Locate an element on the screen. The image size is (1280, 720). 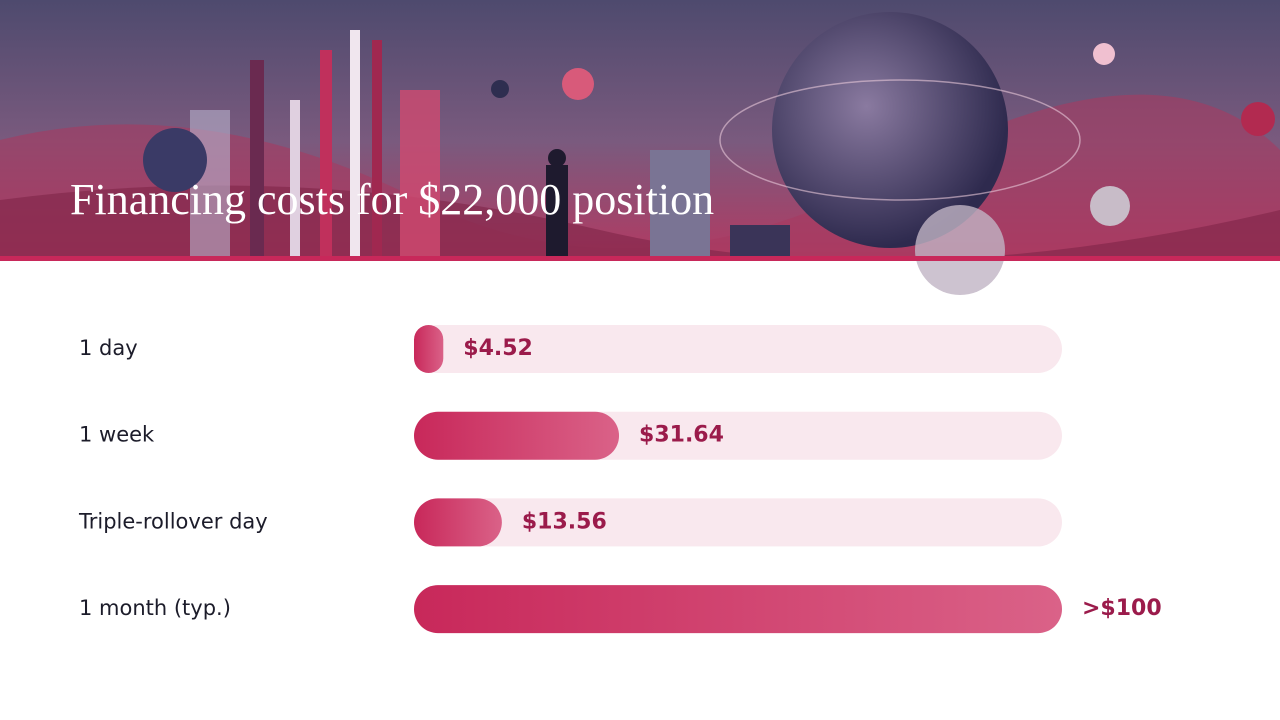
value-label: $4.52 is located at coordinates (498, 348).